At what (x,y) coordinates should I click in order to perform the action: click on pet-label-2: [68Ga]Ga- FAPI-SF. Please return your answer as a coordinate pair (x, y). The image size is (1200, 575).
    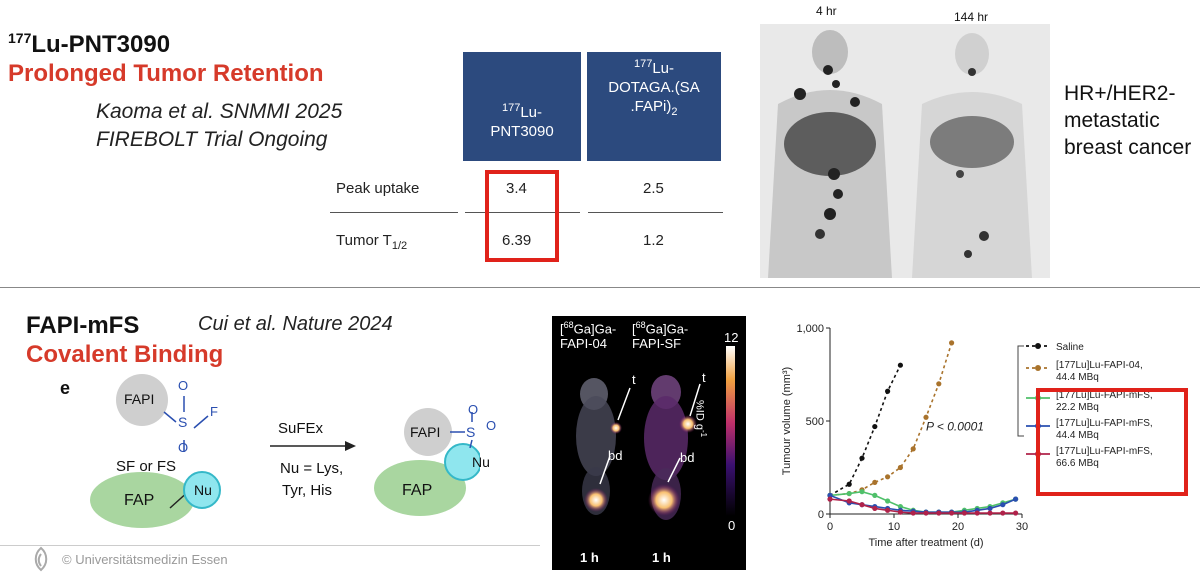
    Looking at the image, I should click on (660, 336).